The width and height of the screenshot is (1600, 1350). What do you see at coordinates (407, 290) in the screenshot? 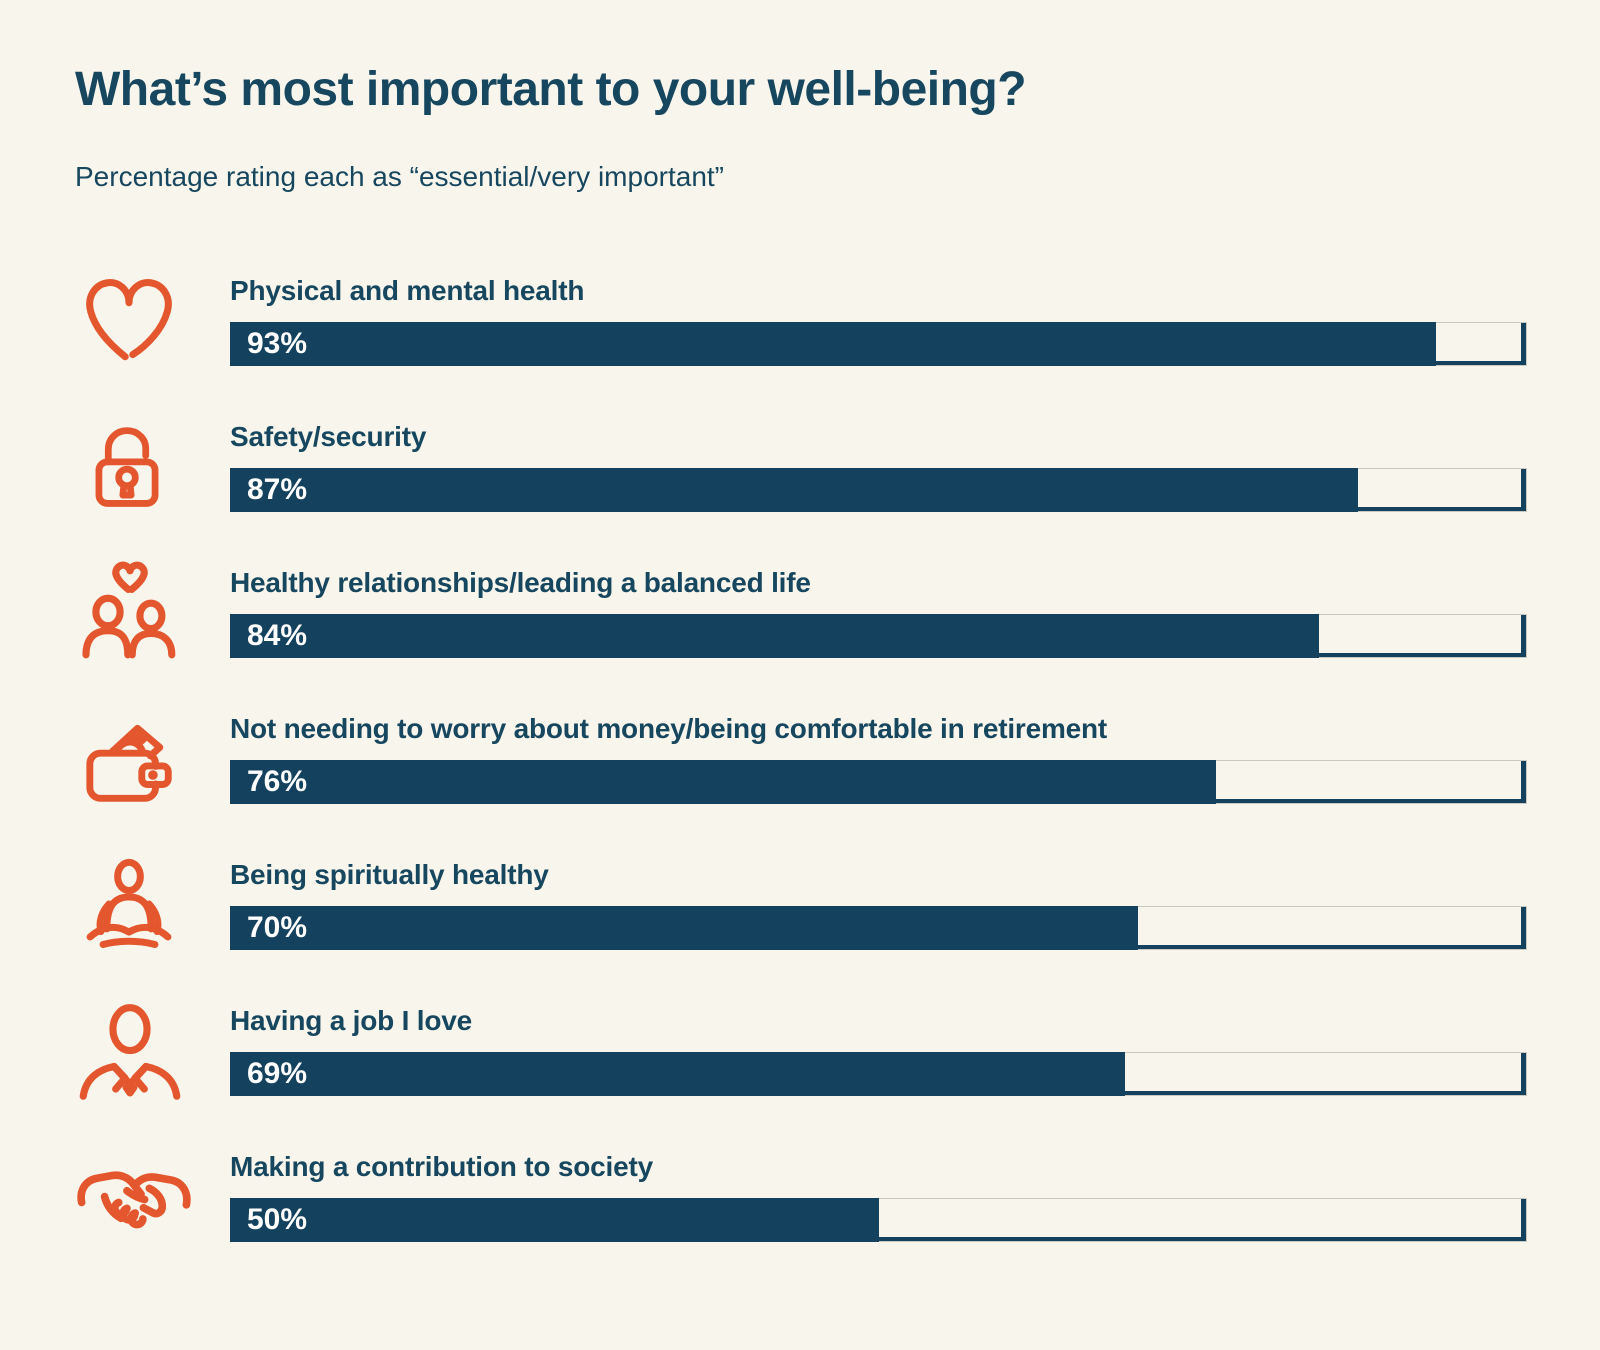
I see `category-label: Physical and mental health` at bounding box center [407, 290].